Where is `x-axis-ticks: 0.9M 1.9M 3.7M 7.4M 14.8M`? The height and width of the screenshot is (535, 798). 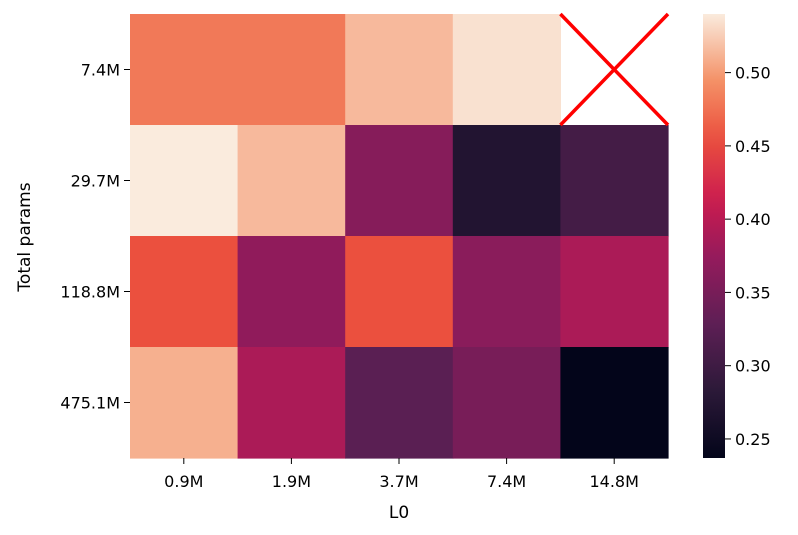
x-axis-ticks: 0.9M 1.9M 3.7M 7.4M 14.8M is located at coordinates (401, 474).